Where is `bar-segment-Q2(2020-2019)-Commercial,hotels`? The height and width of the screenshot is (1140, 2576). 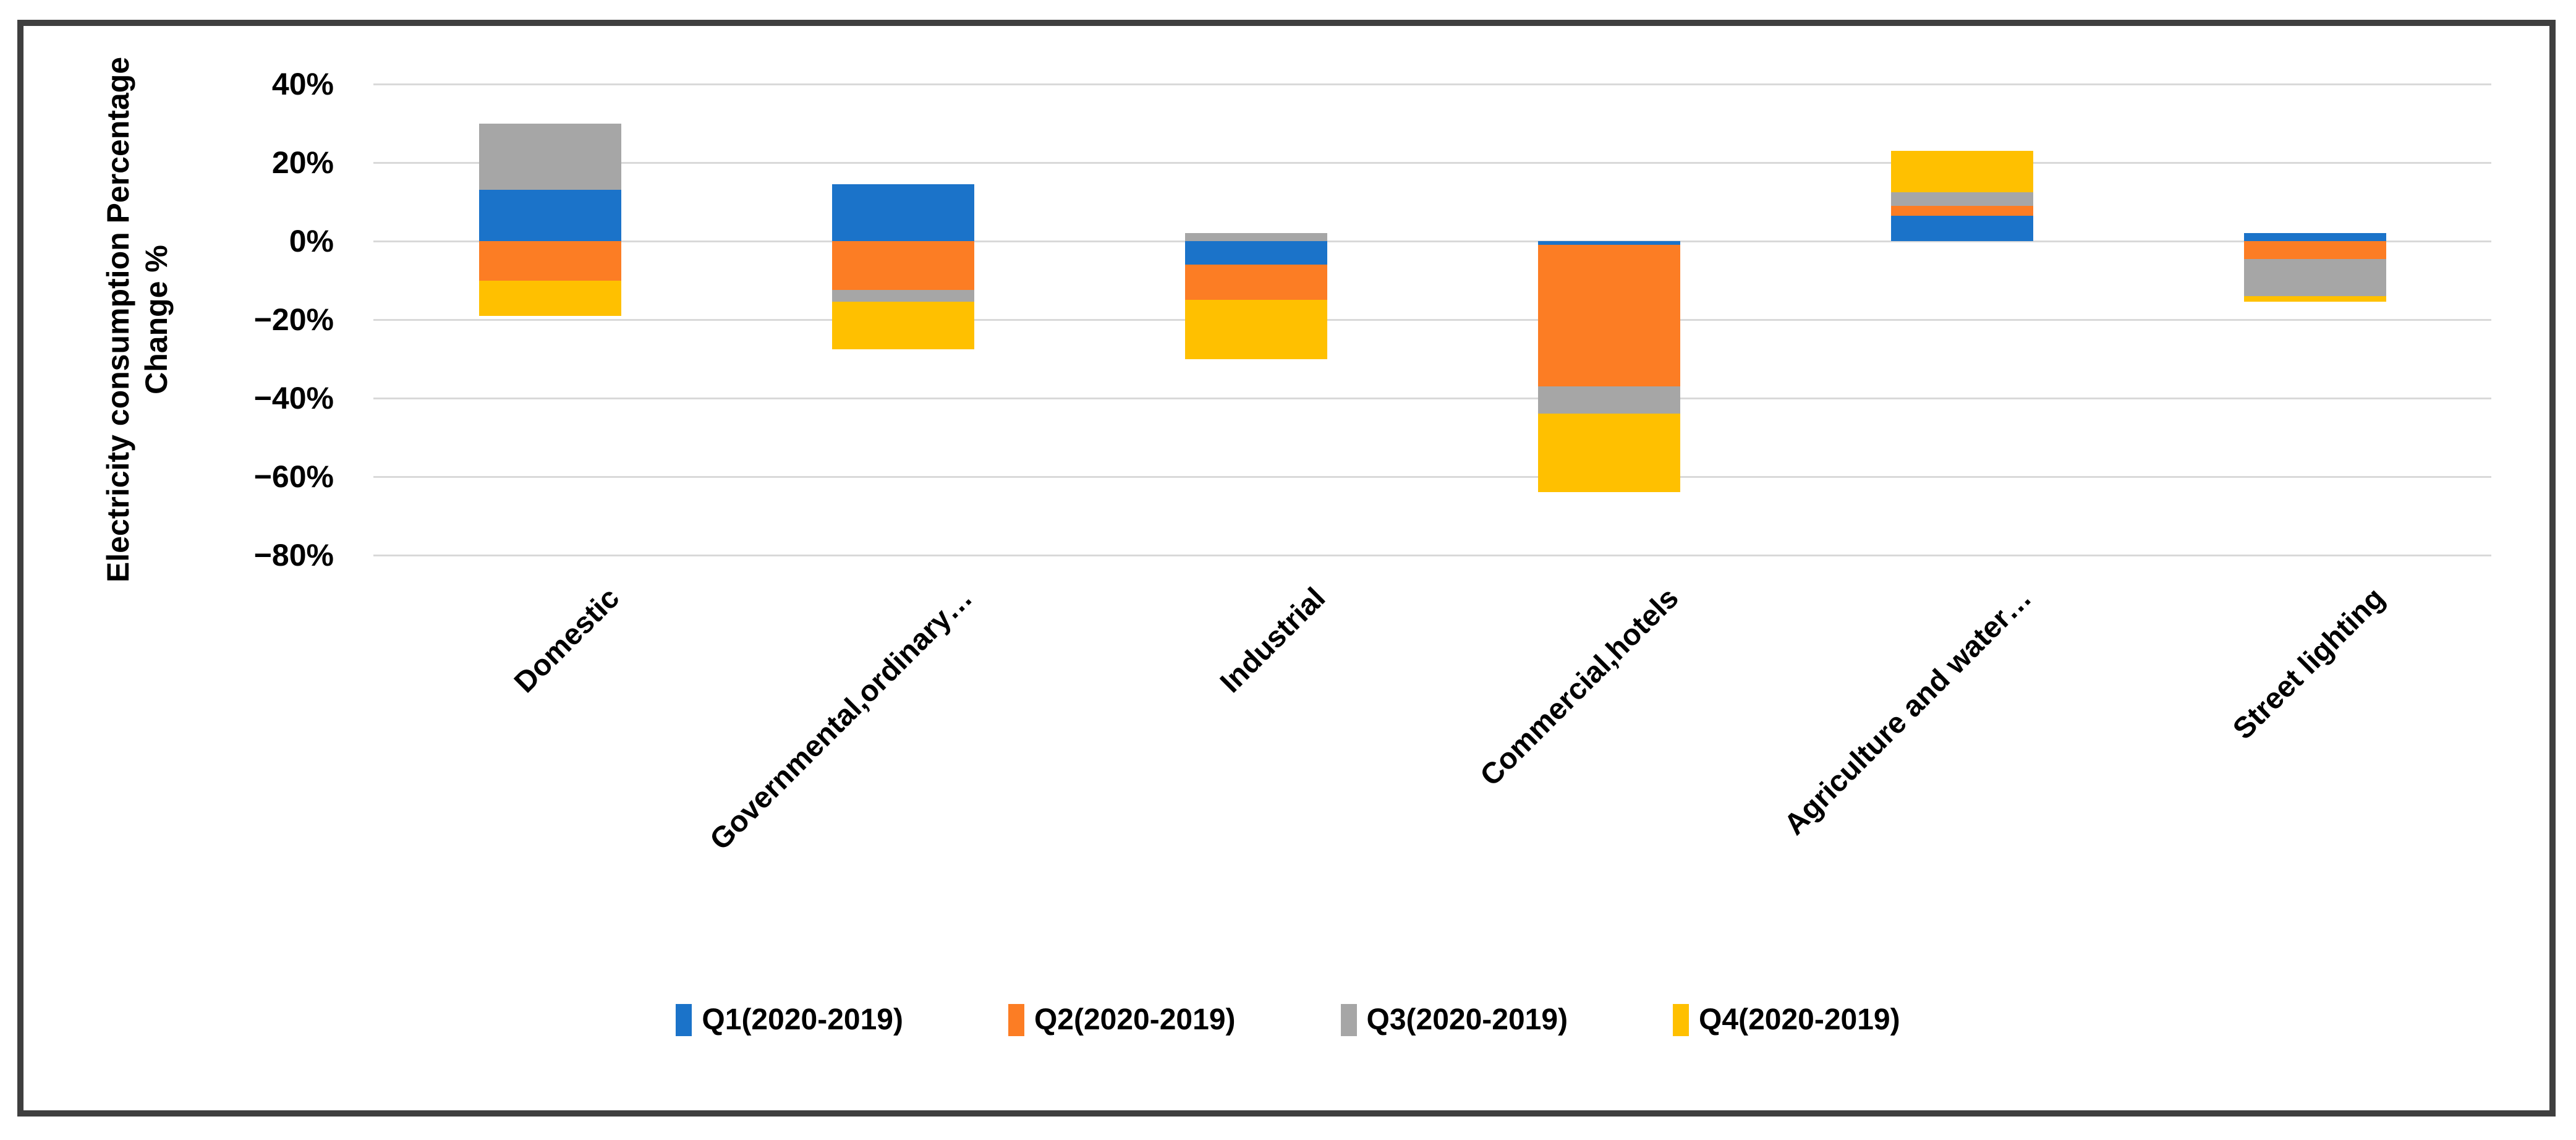 bar-segment-Q2(2020-2019)-Commercial,hotels is located at coordinates (1608, 315).